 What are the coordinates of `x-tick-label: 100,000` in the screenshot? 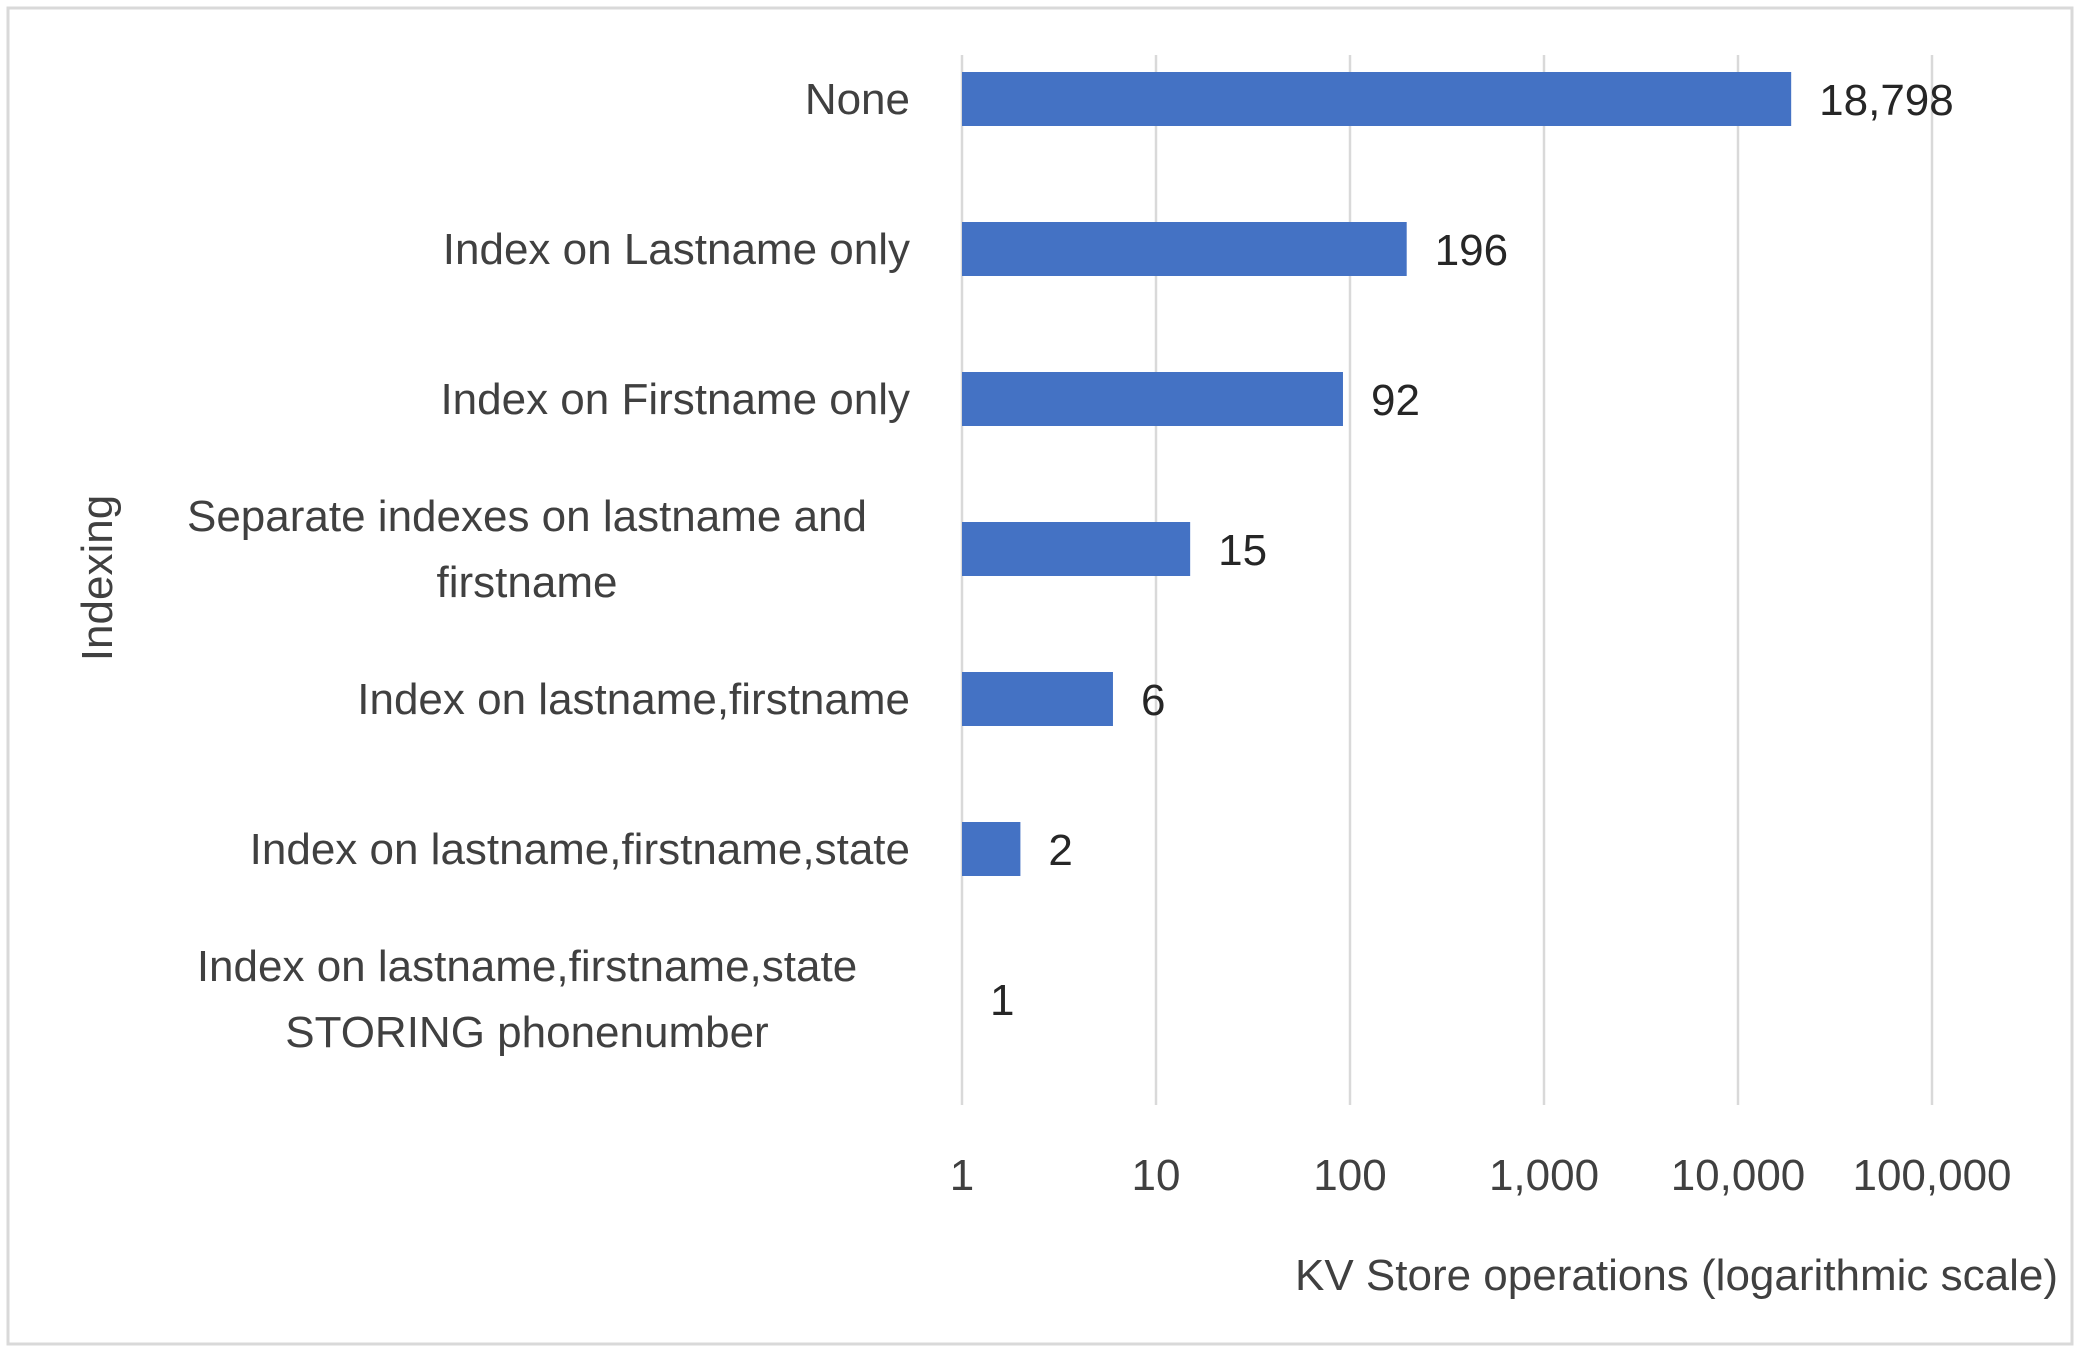 It's located at (1931, 1175).